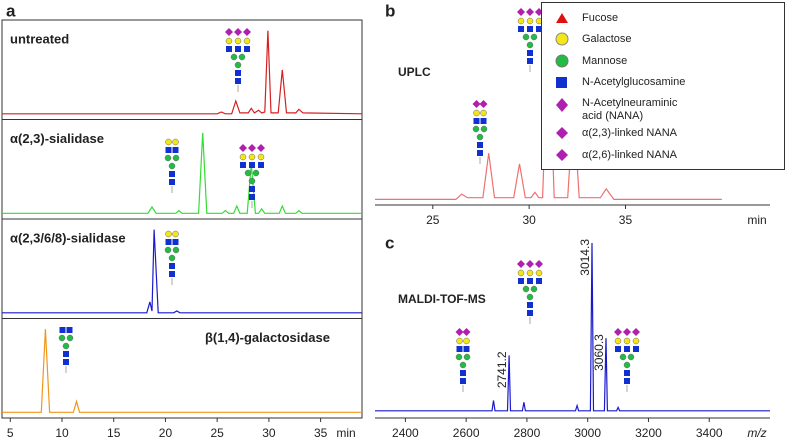 The image size is (798, 448). What do you see at coordinates (562, 105) in the screenshot?
I see `nana-symbol` at bounding box center [562, 105].